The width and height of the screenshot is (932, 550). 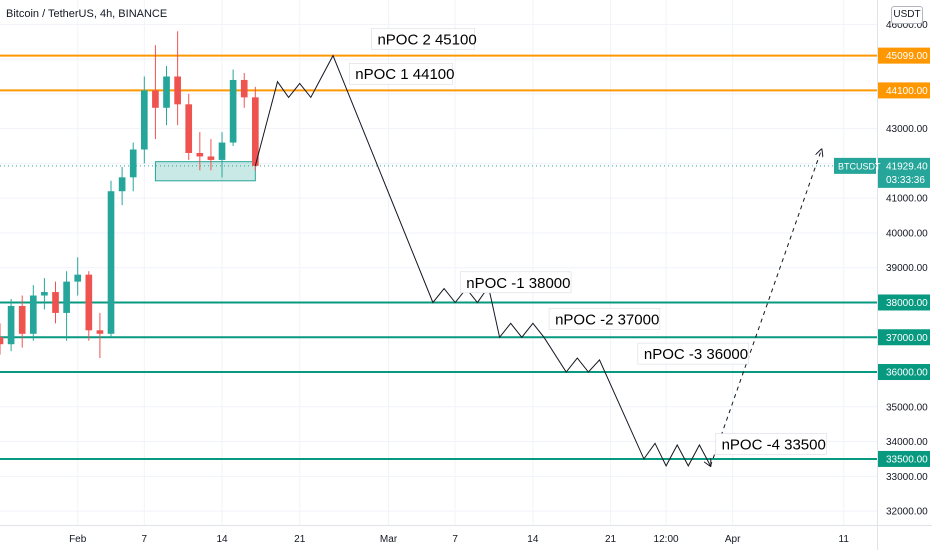 What do you see at coordinates (844, 539) in the screenshot?
I see `x-tick-label: 11` at bounding box center [844, 539].